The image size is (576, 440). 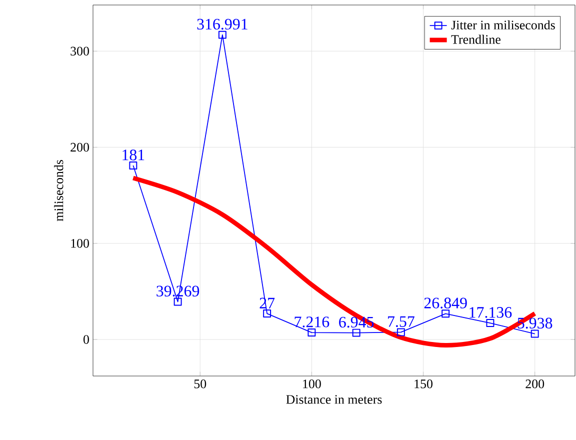 I want to click on y-tick-label: 0, so click(x=86, y=339).